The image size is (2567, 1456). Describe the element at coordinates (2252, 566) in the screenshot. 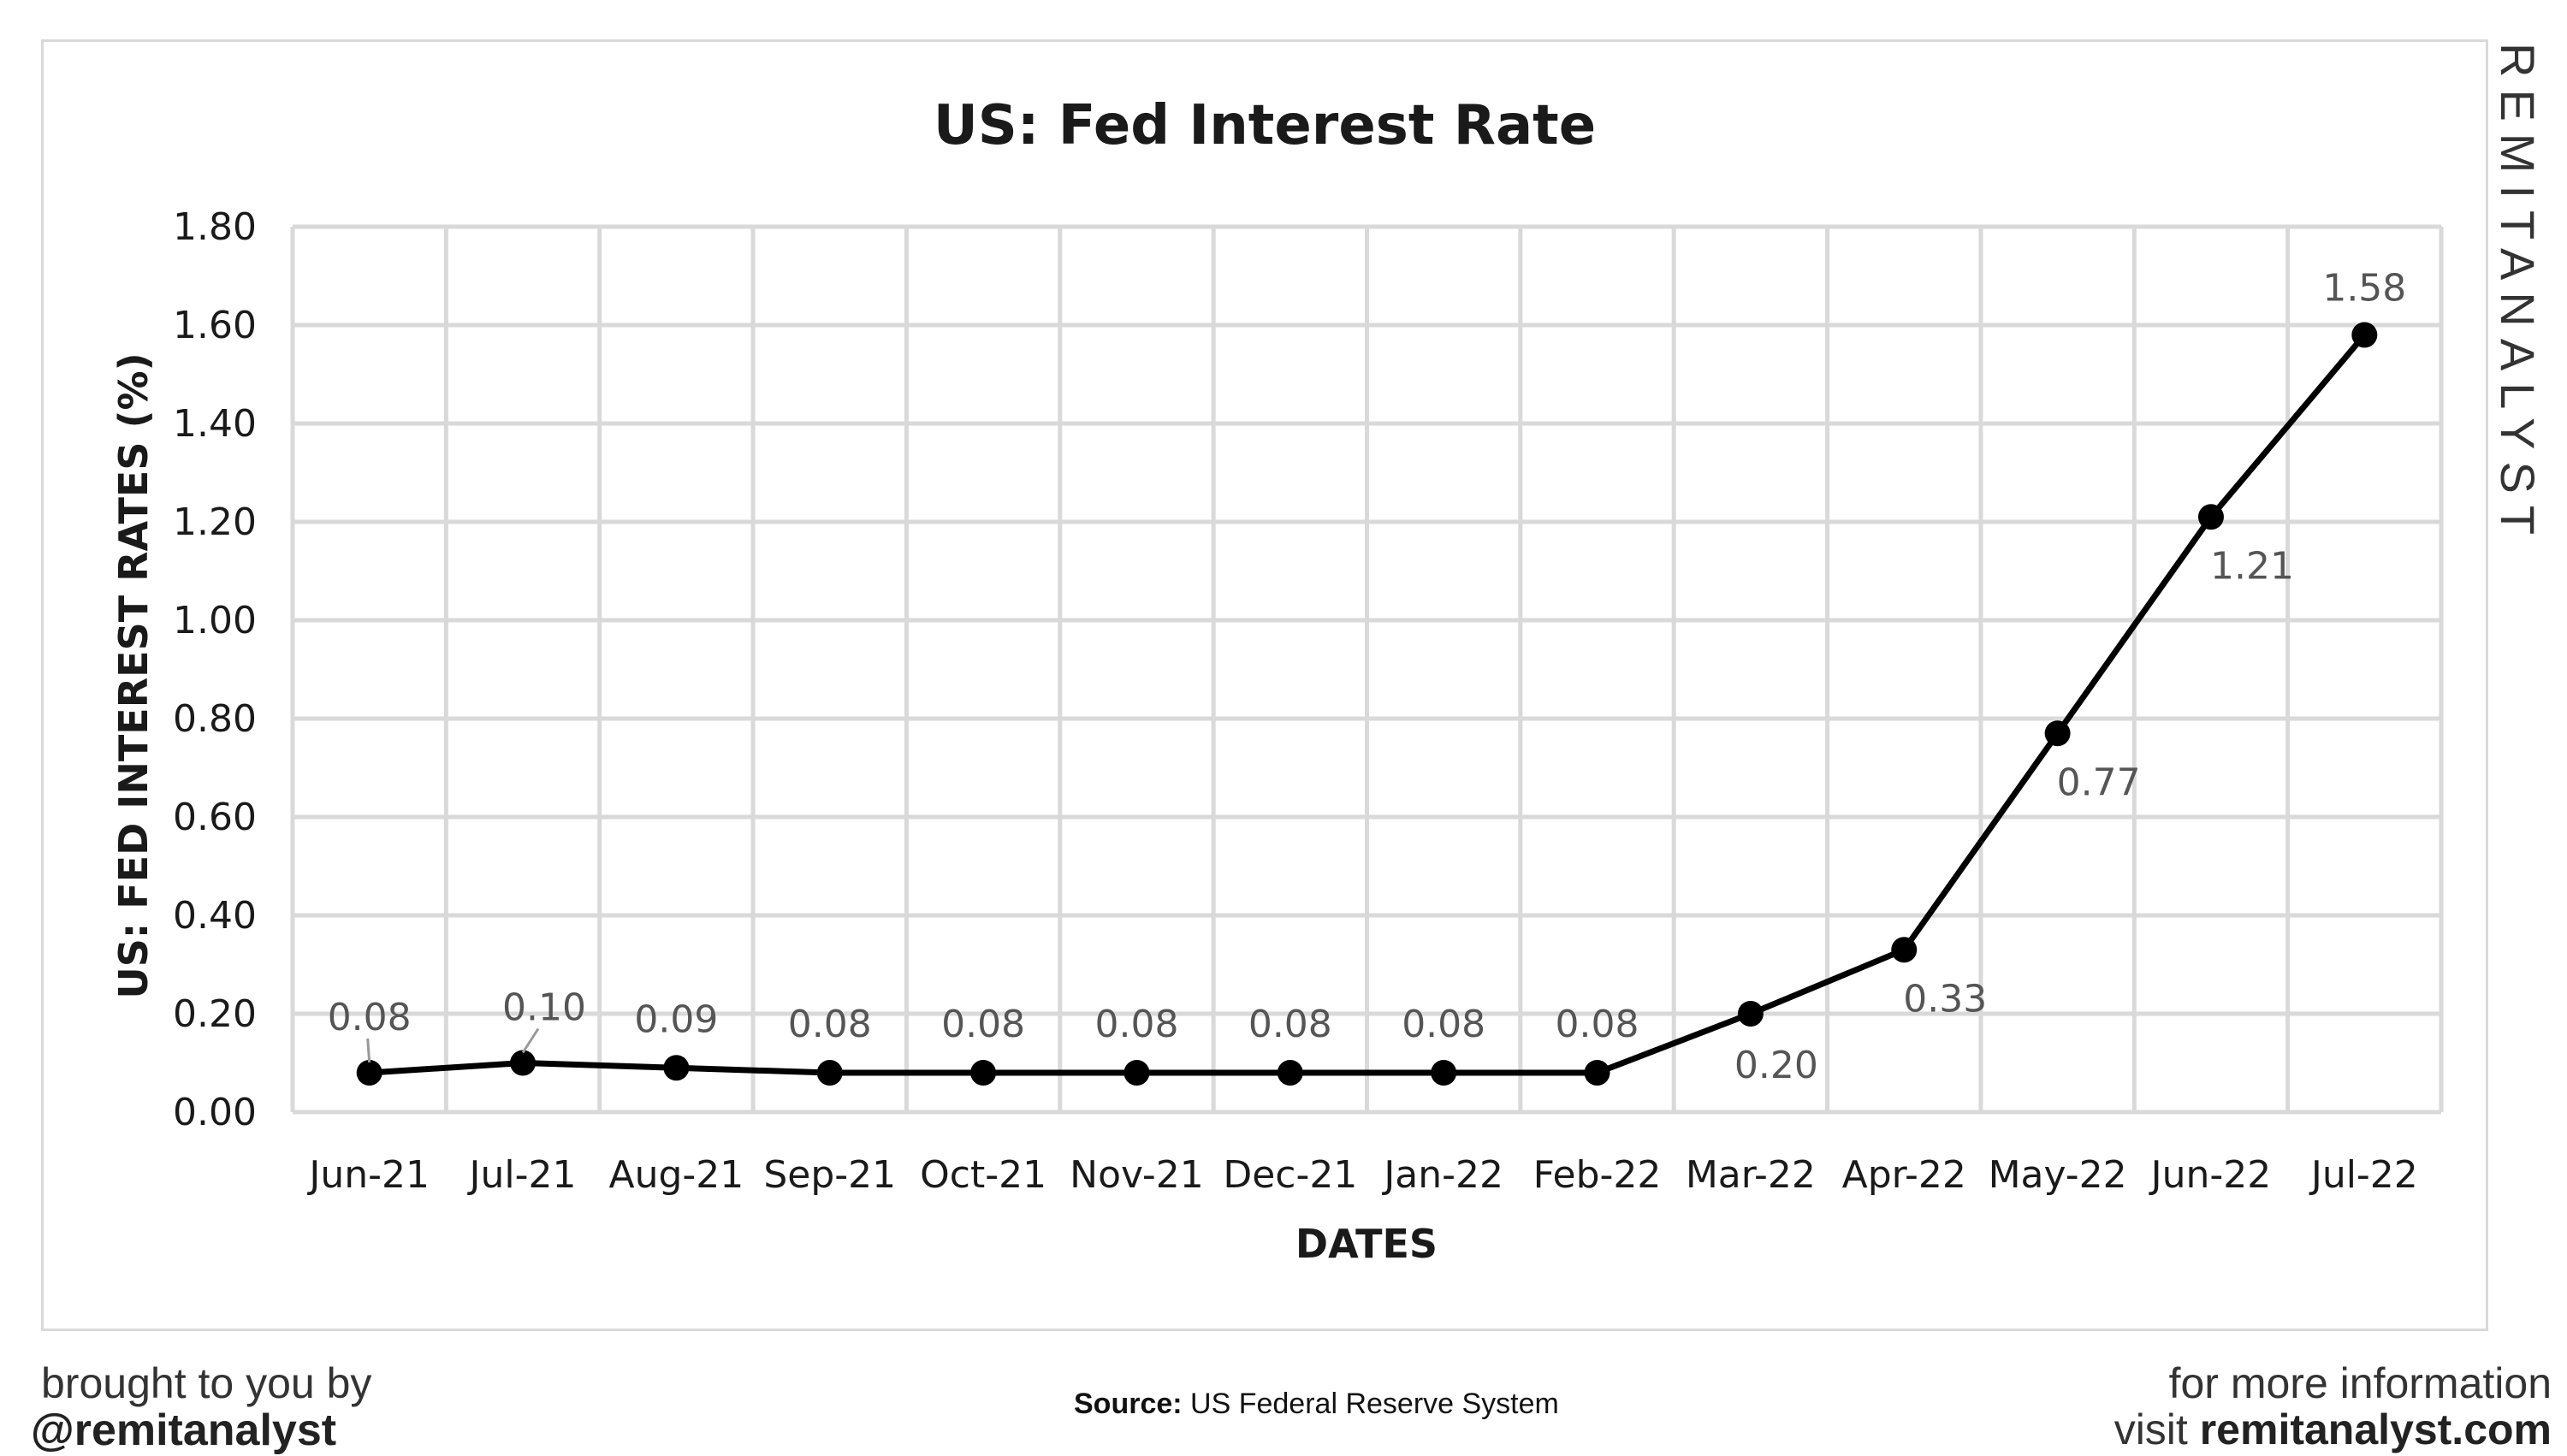

I see `data-label: 1.21` at that location.